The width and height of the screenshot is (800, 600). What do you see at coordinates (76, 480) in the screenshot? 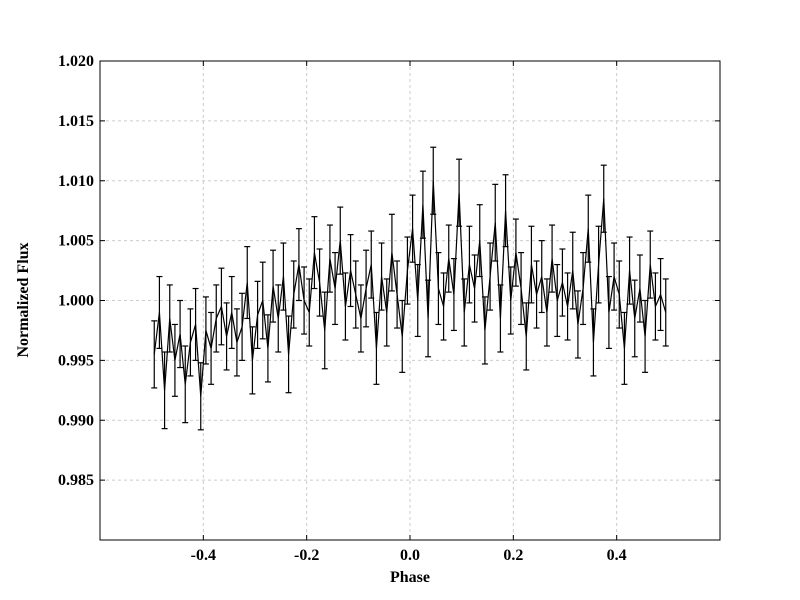
I see `y-tick-label: 0.985` at bounding box center [76, 480].